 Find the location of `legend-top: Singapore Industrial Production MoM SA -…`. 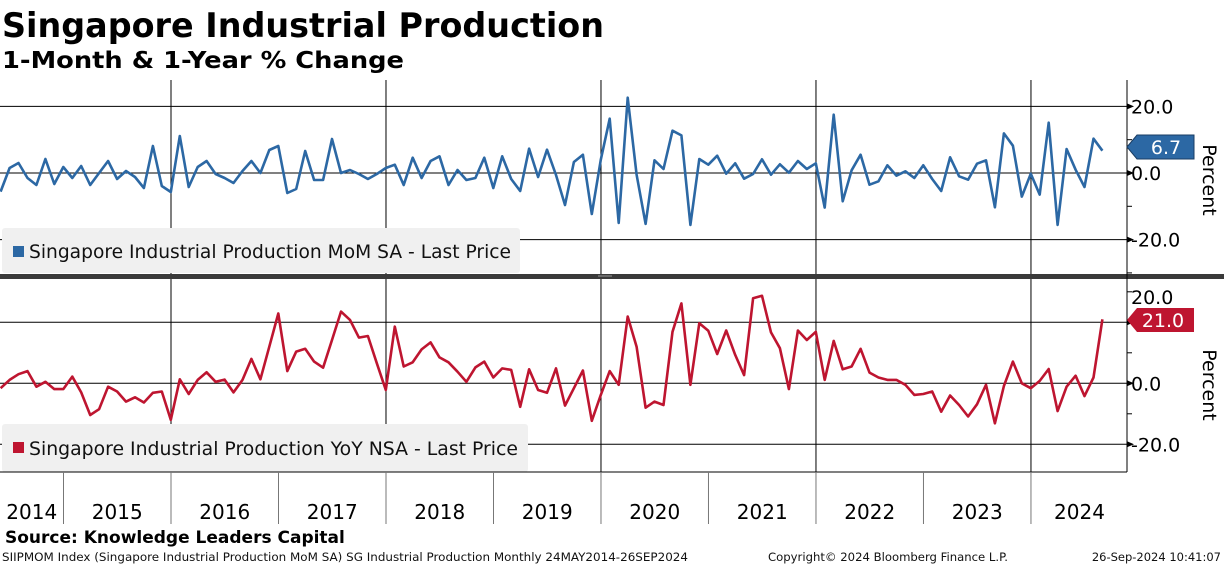

legend-top: Singapore Industrial Production MoM SA -… is located at coordinates (261, 250).